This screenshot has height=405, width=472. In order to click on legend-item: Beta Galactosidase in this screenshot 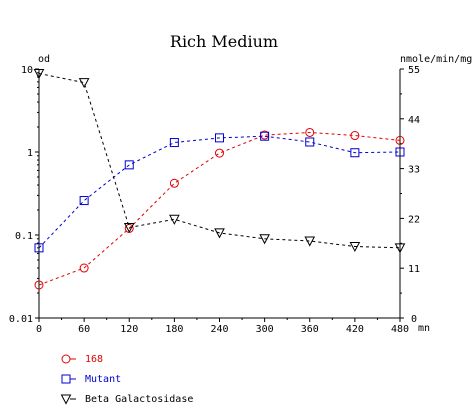, I will do `click(126, 399)`.